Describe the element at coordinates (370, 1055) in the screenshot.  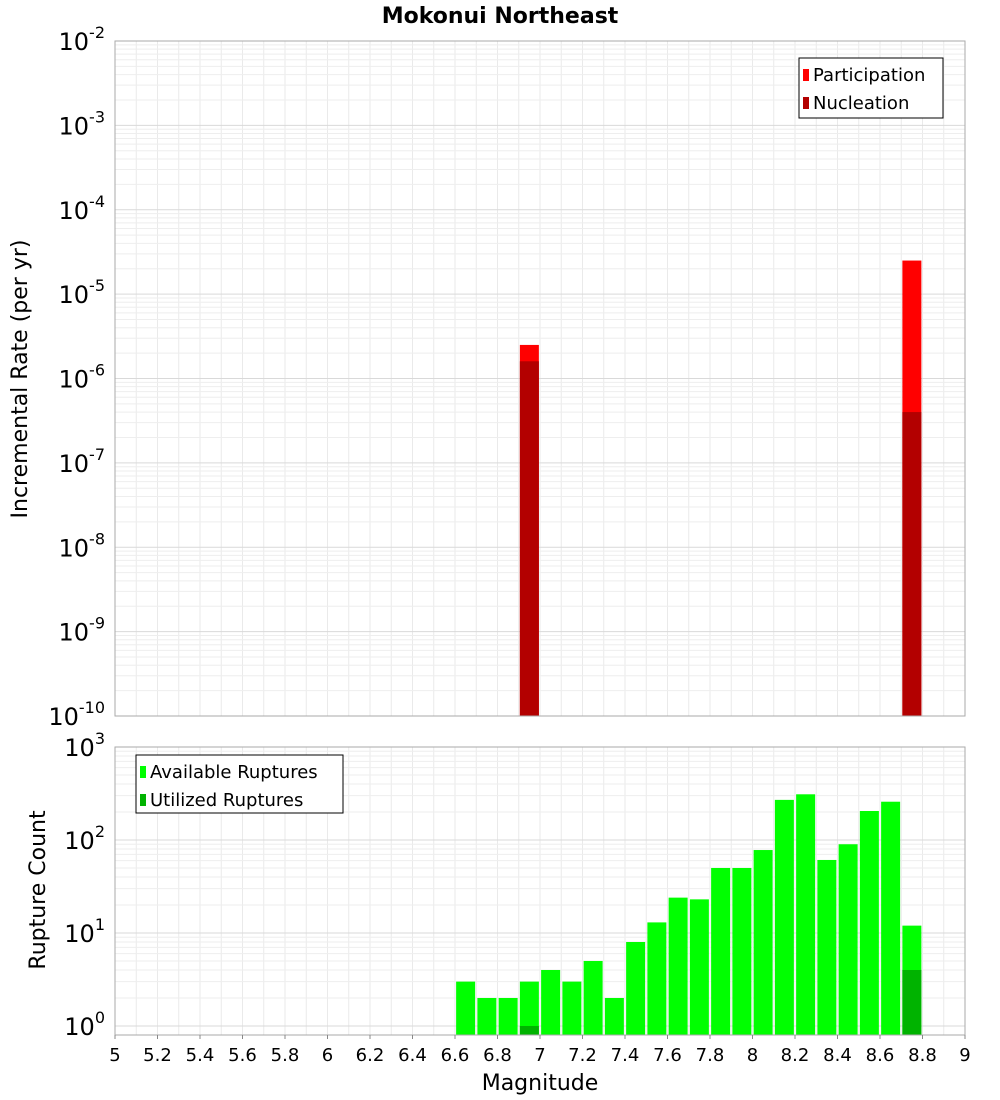
I see `x-tick-label: 6.2` at that location.